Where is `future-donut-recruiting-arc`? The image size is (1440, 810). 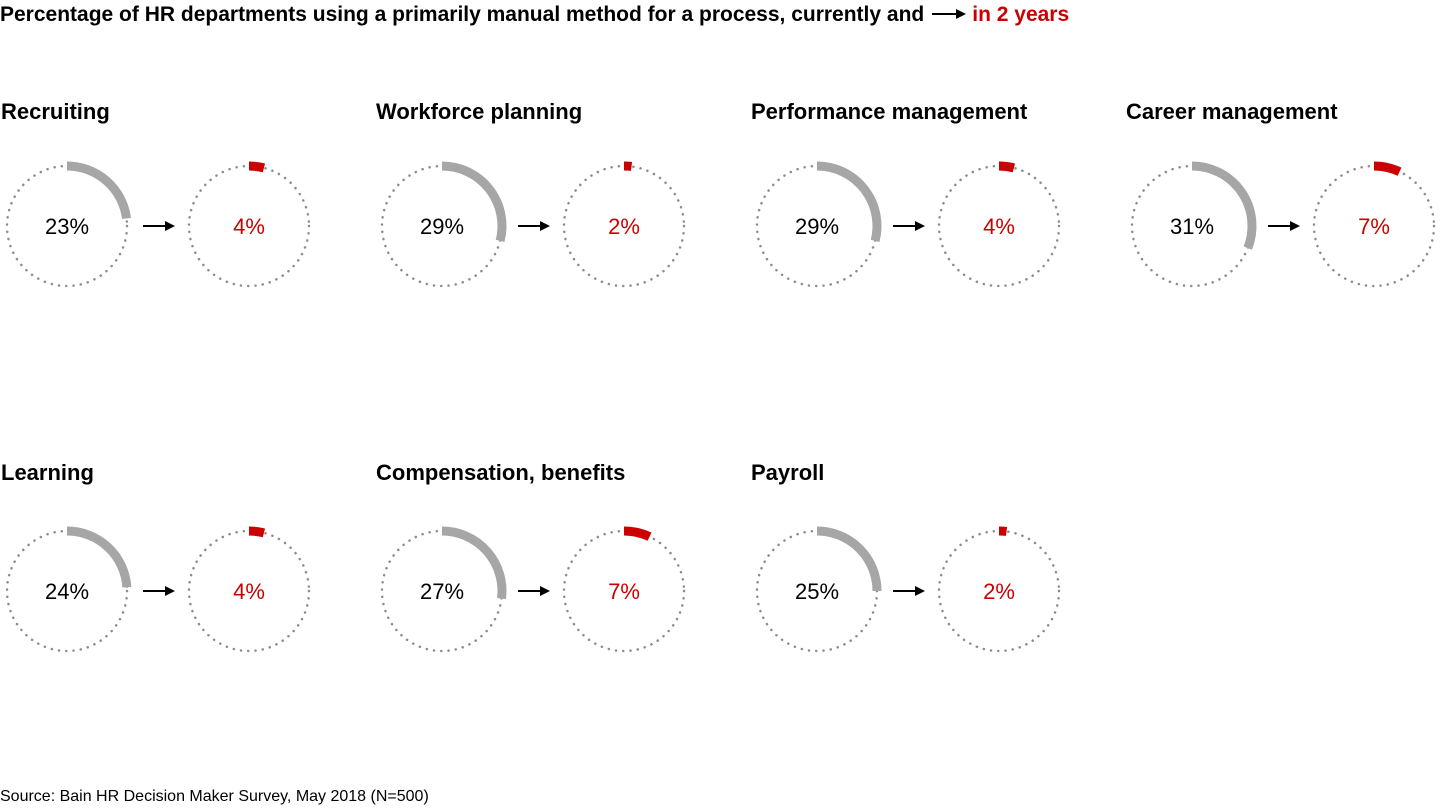 future-donut-recruiting-arc is located at coordinates (257, 167).